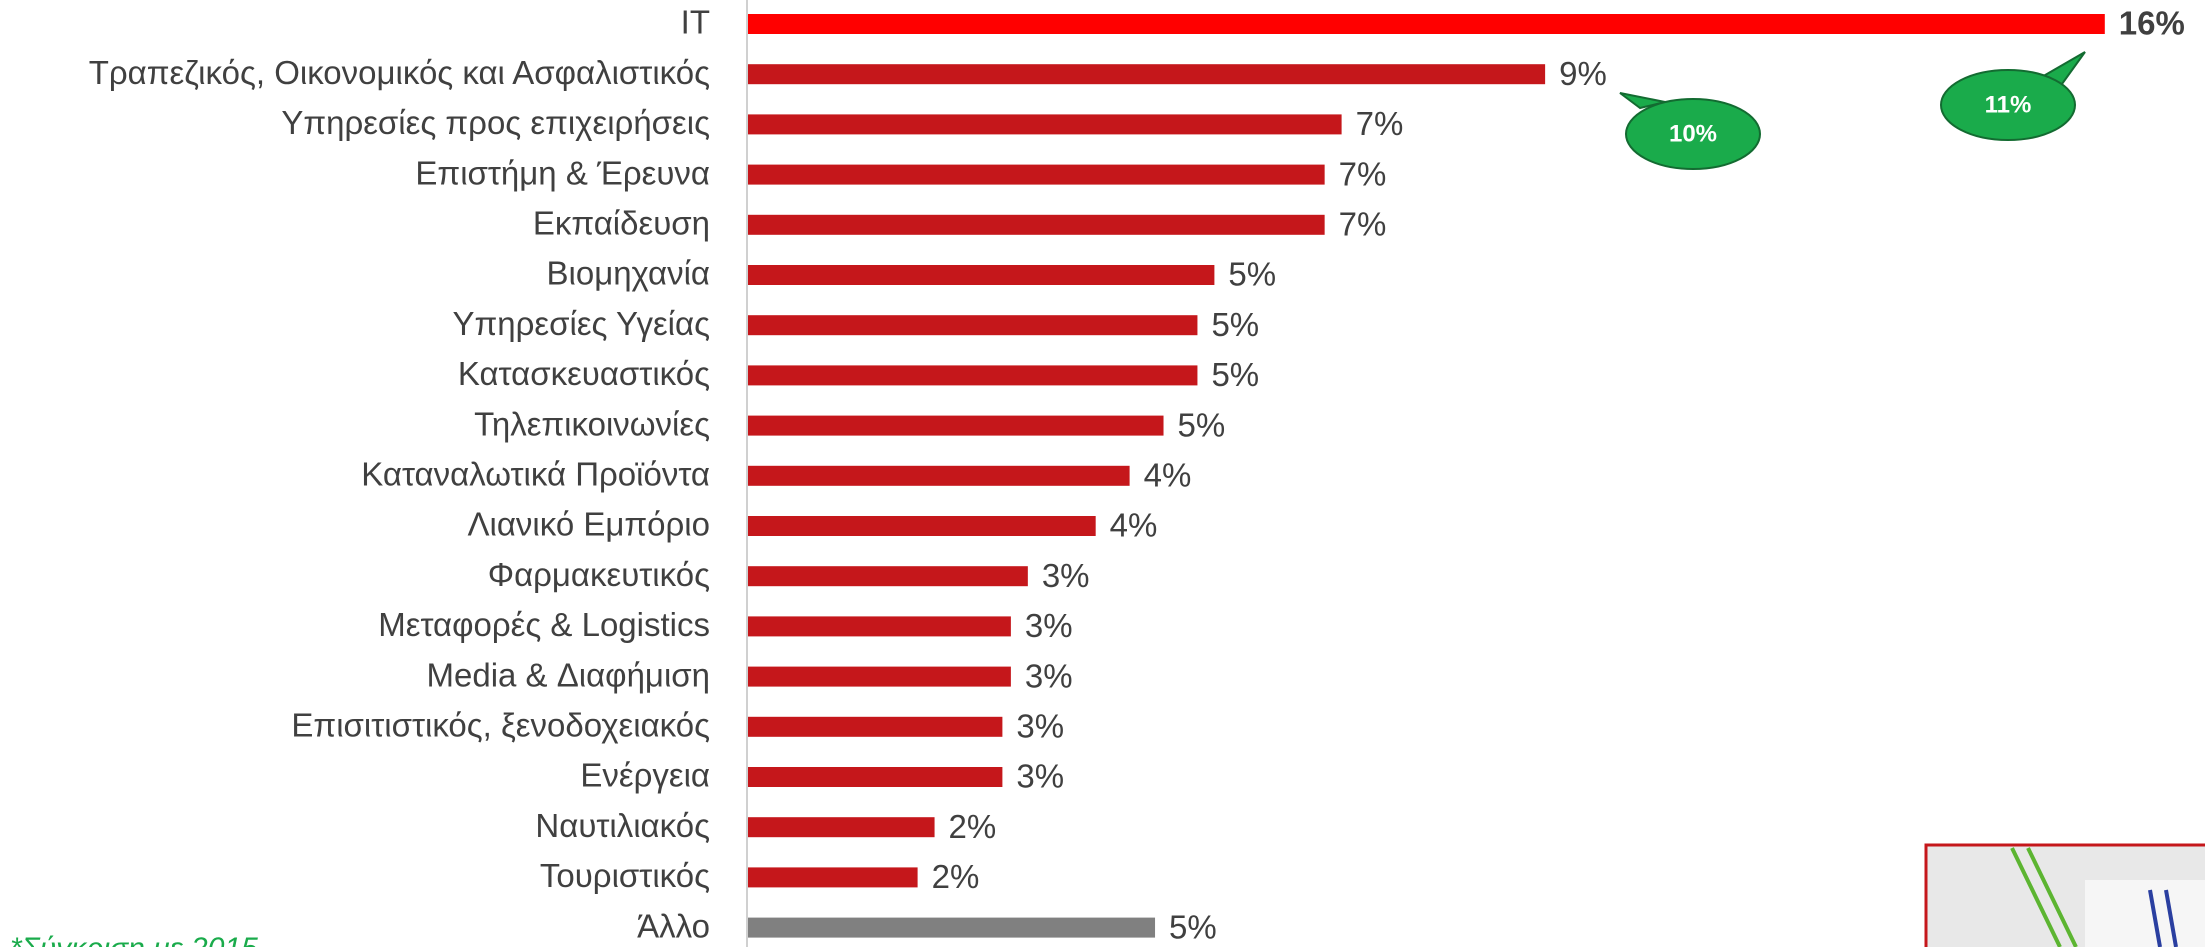 The image size is (2205, 947). I want to click on category-label: Τραπεζικός, Οικονομικός και Ασφαλιστικός, so click(399, 72).